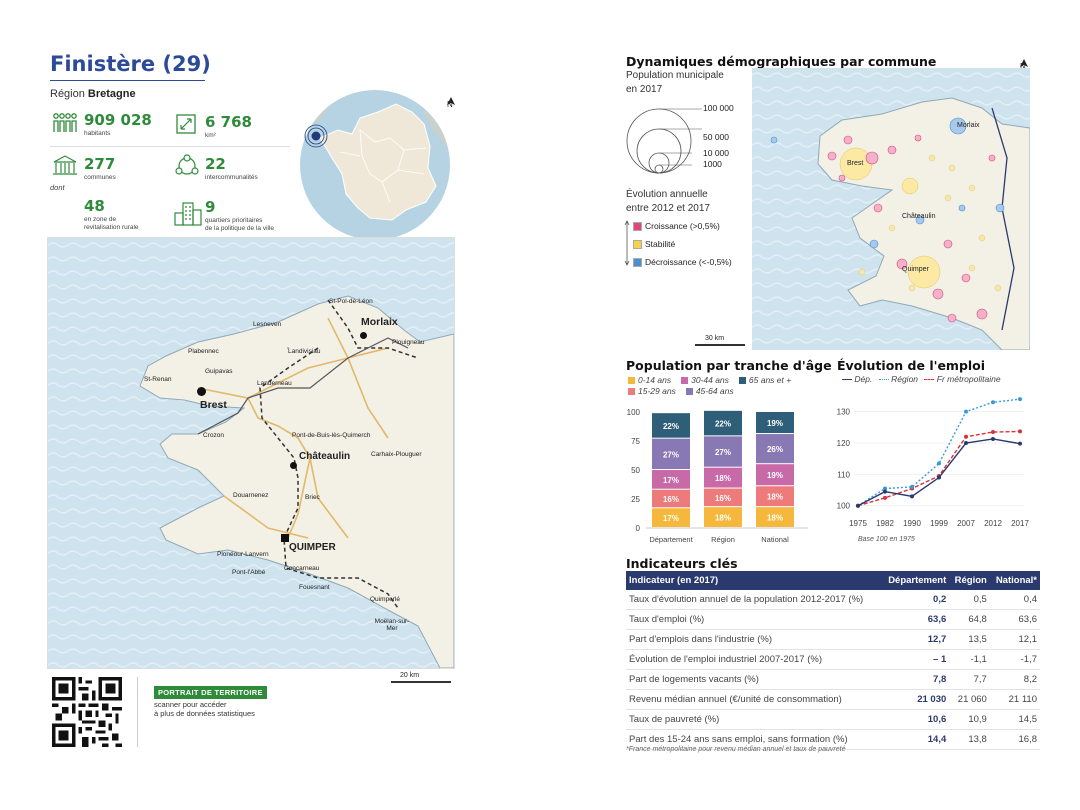 The width and height of the screenshot is (1080, 810). I want to click on qr-text-line-2: à plus de données statistiques, so click(204, 713).